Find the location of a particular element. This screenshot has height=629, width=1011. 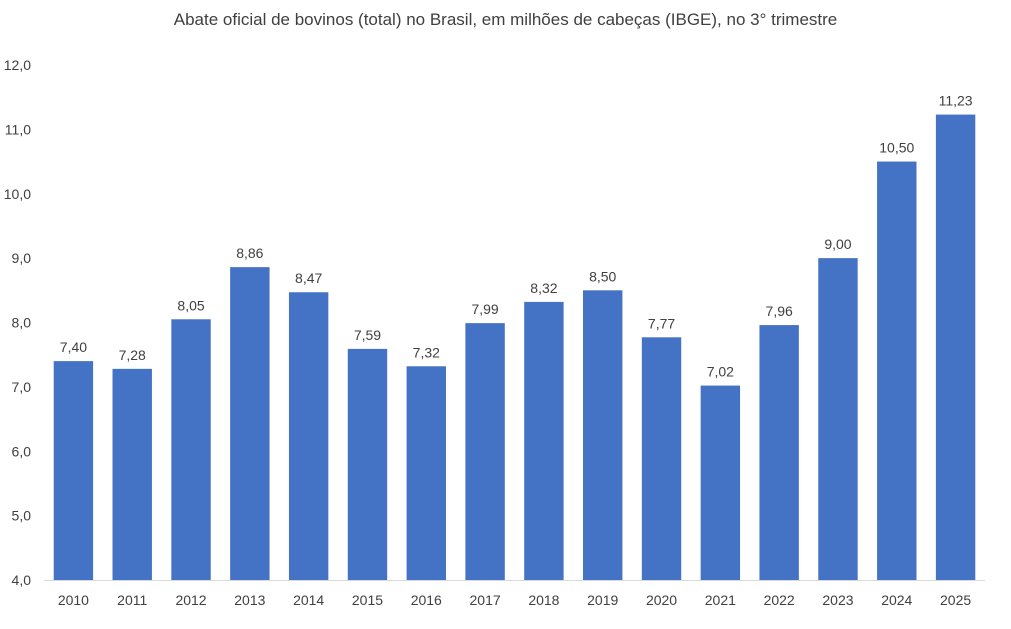

bar-2025 is located at coordinates (955, 347).